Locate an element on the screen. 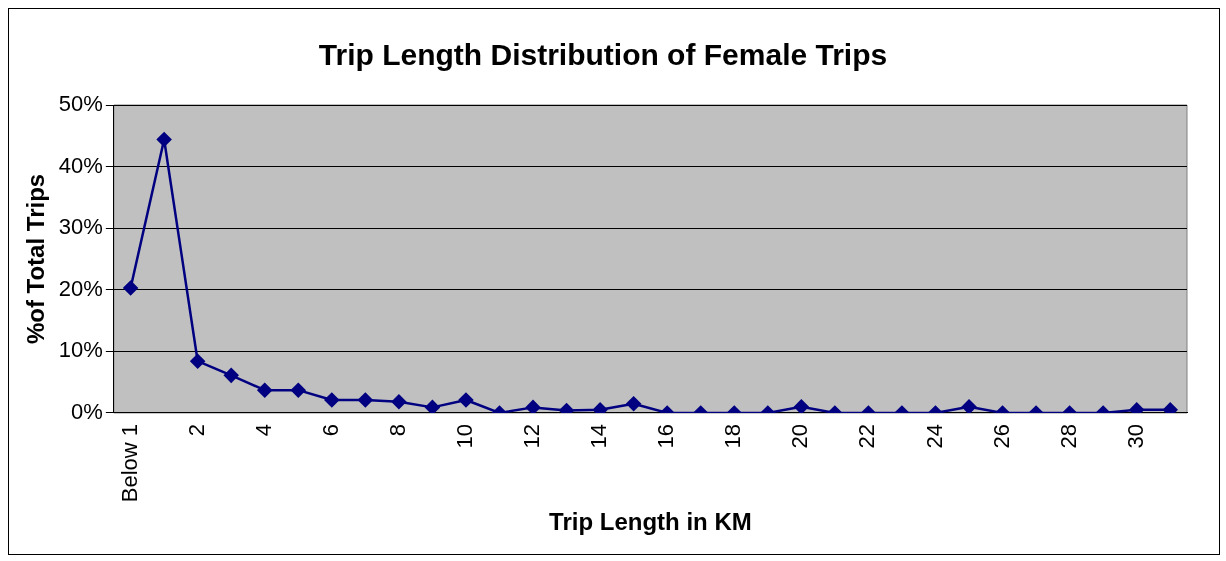 The image size is (1226, 561). y-axis-title: %of Total Trips is located at coordinates (36, 259).